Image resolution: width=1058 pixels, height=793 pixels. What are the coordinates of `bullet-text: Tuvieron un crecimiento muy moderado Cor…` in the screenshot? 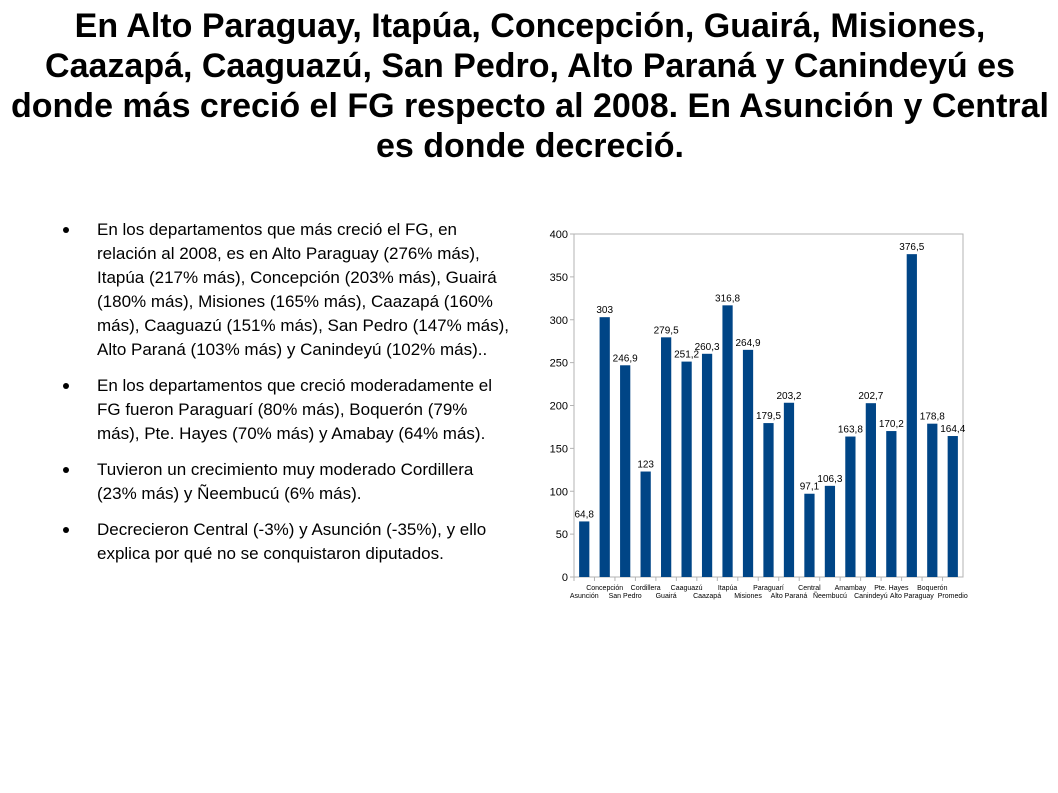 It's located at (285, 481).